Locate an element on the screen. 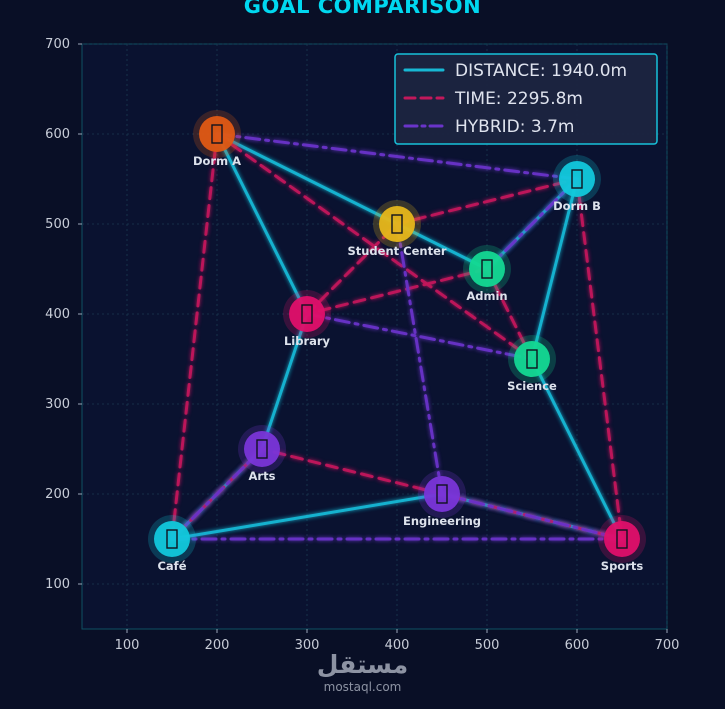  node-label: Sports is located at coordinates (622, 566).